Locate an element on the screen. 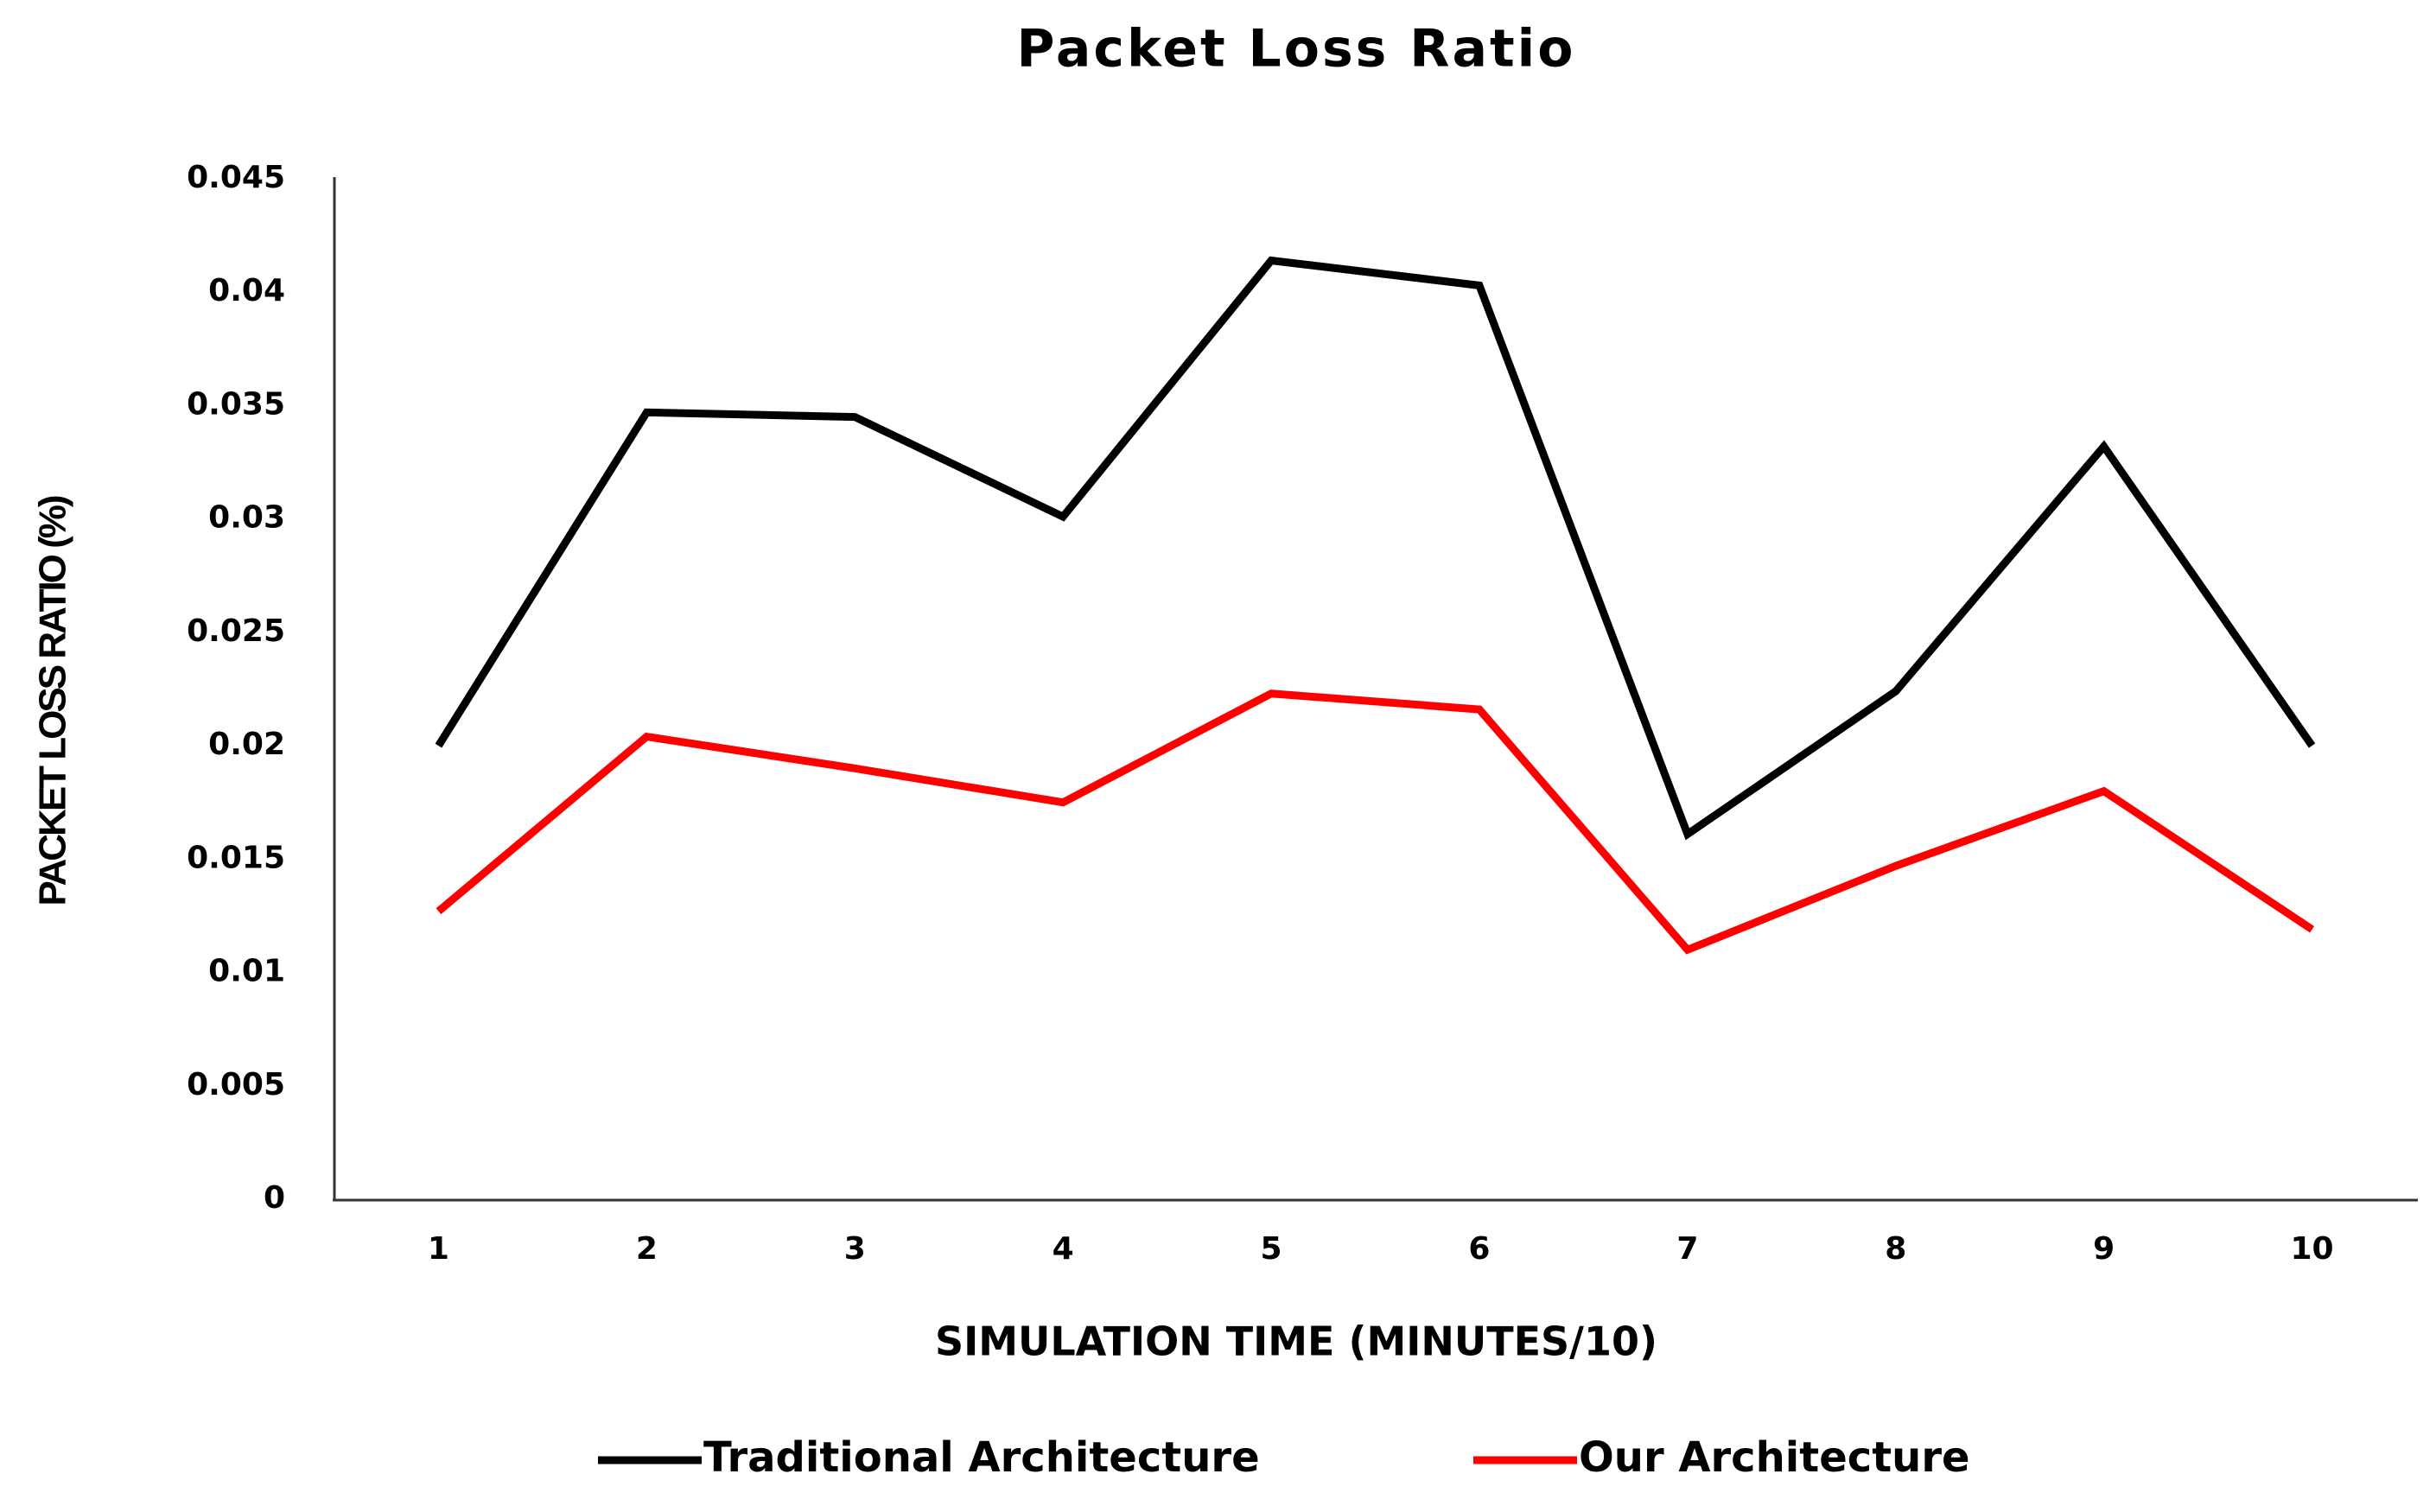  y-tick-label: 0.045 is located at coordinates (236, 177).